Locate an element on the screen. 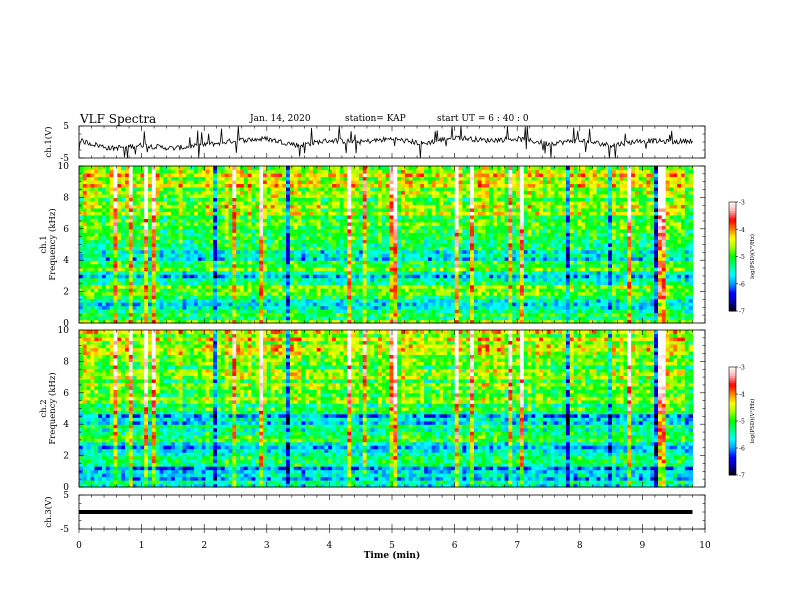  start-ut-label: start UT = 6 : 40 : 0 is located at coordinates (483, 119).